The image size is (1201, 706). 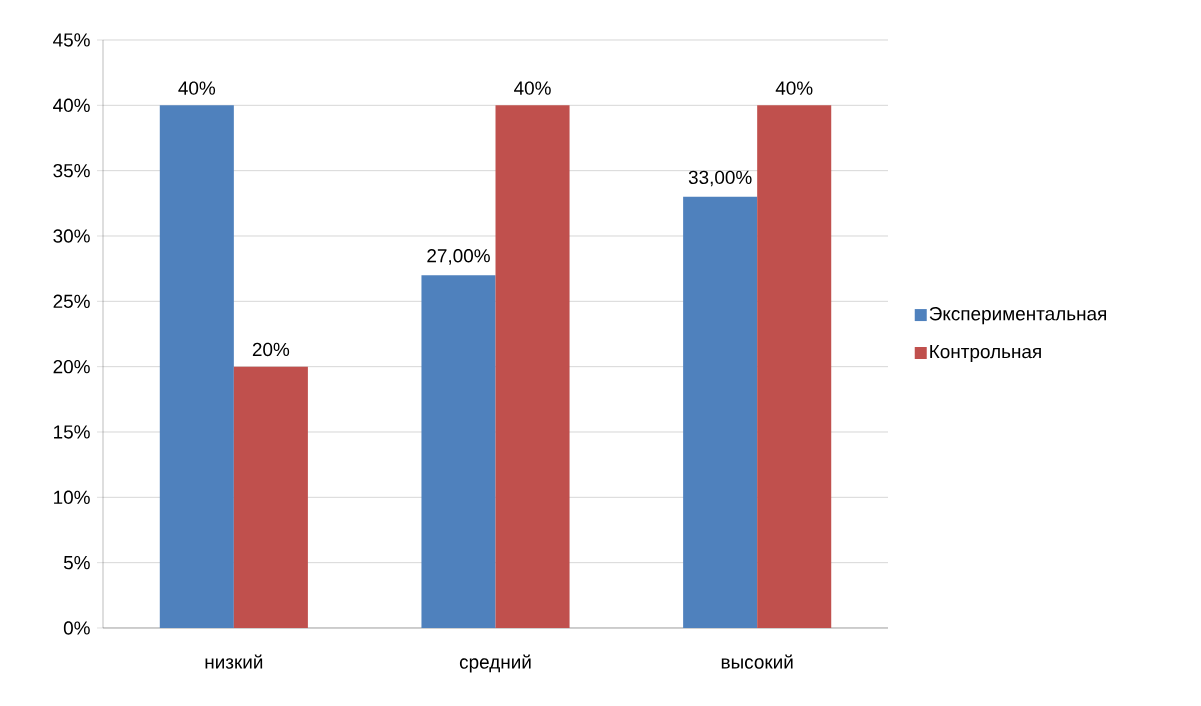 I want to click on y-tick-label: 30%, so click(x=71, y=236).